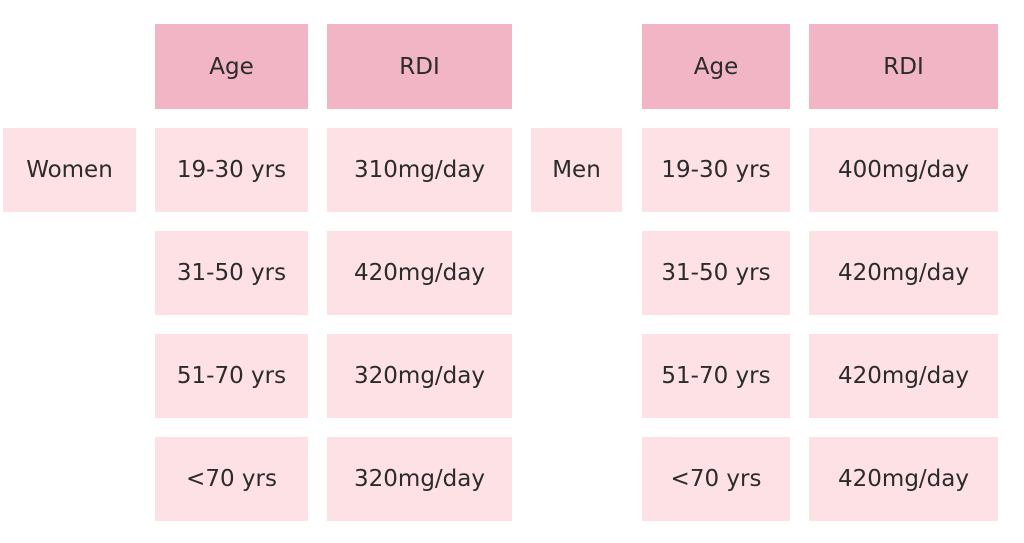  Describe the element at coordinates (716, 479) in the screenshot. I see `men-age-cell: <70 yrs` at that location.